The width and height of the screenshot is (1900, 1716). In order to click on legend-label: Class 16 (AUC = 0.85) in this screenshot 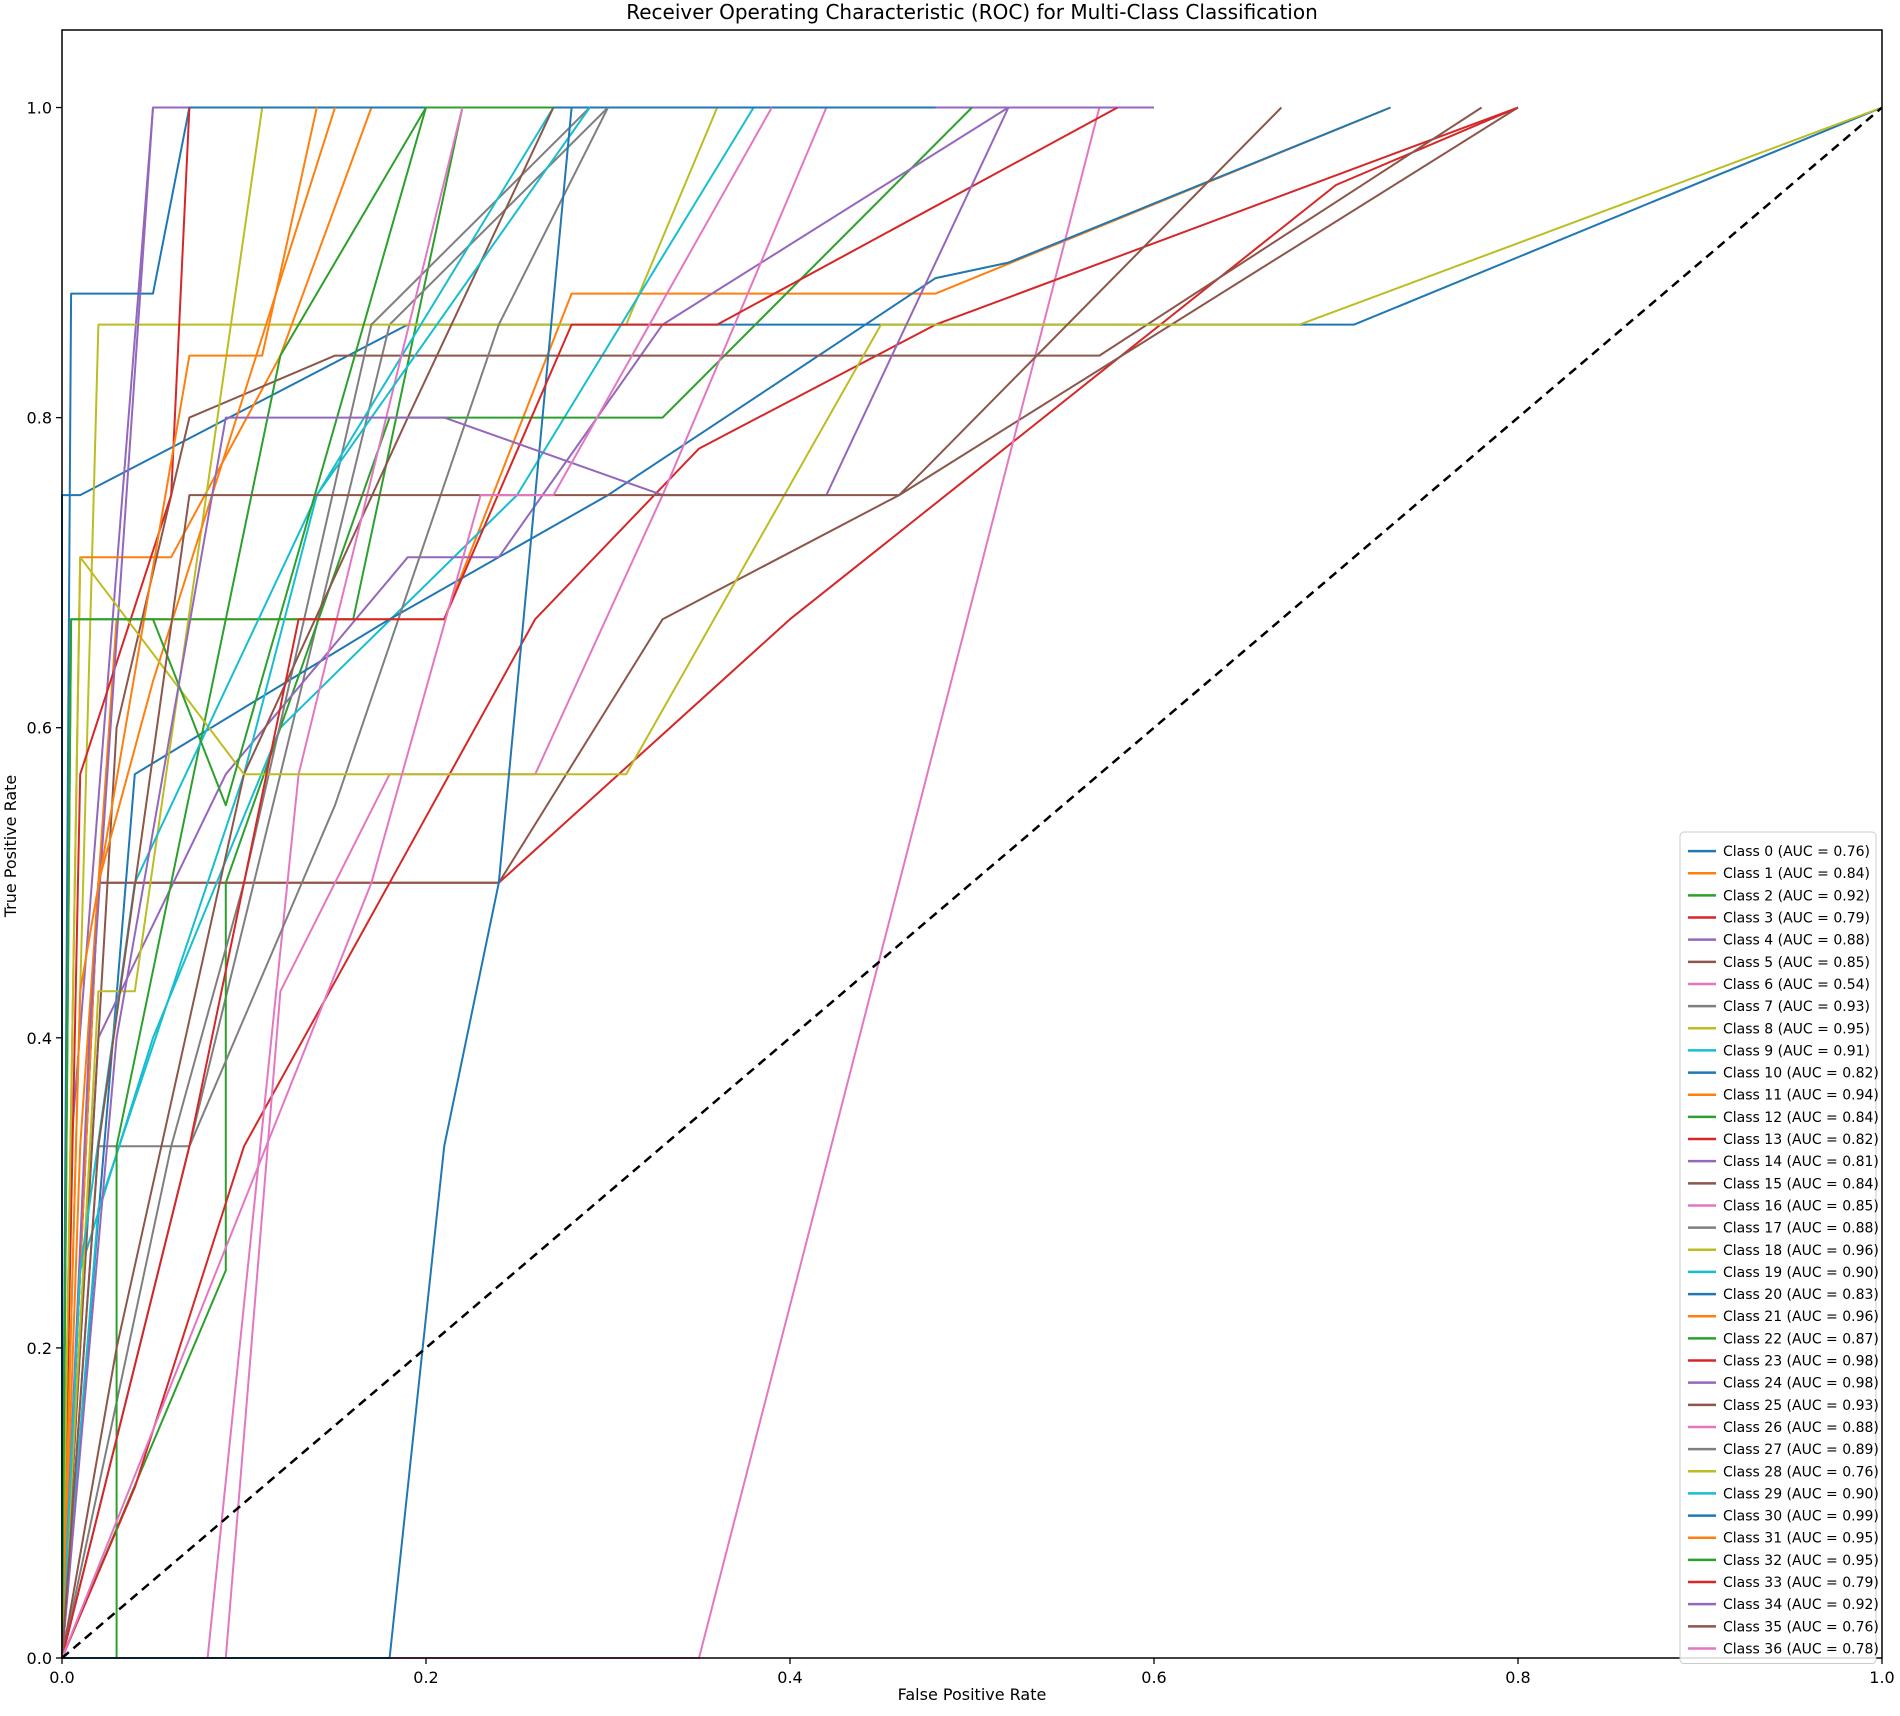, I will do `click(1801, 1206)`.